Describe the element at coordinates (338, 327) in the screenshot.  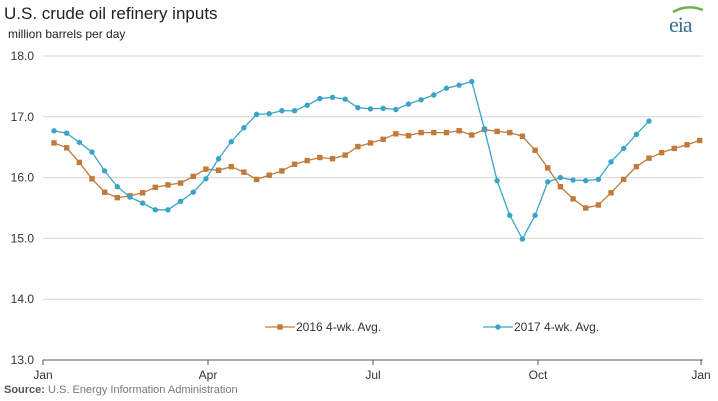
I see `legend-label: 2016 4-wk. Avg.` at that location.